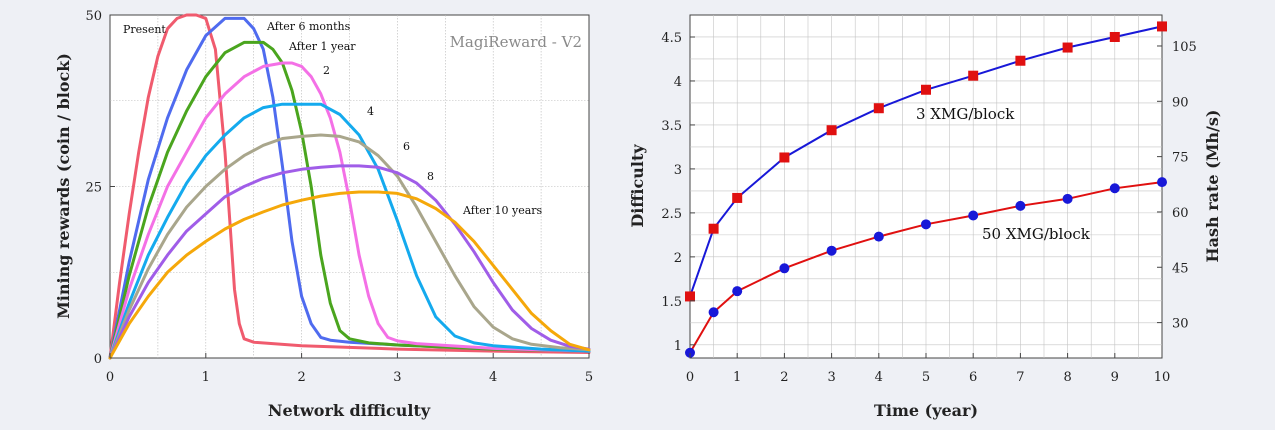  Describe the element at coordinates (1180, 324) in the screenshot. I see `right-y2-tick-label: 30` at that location.